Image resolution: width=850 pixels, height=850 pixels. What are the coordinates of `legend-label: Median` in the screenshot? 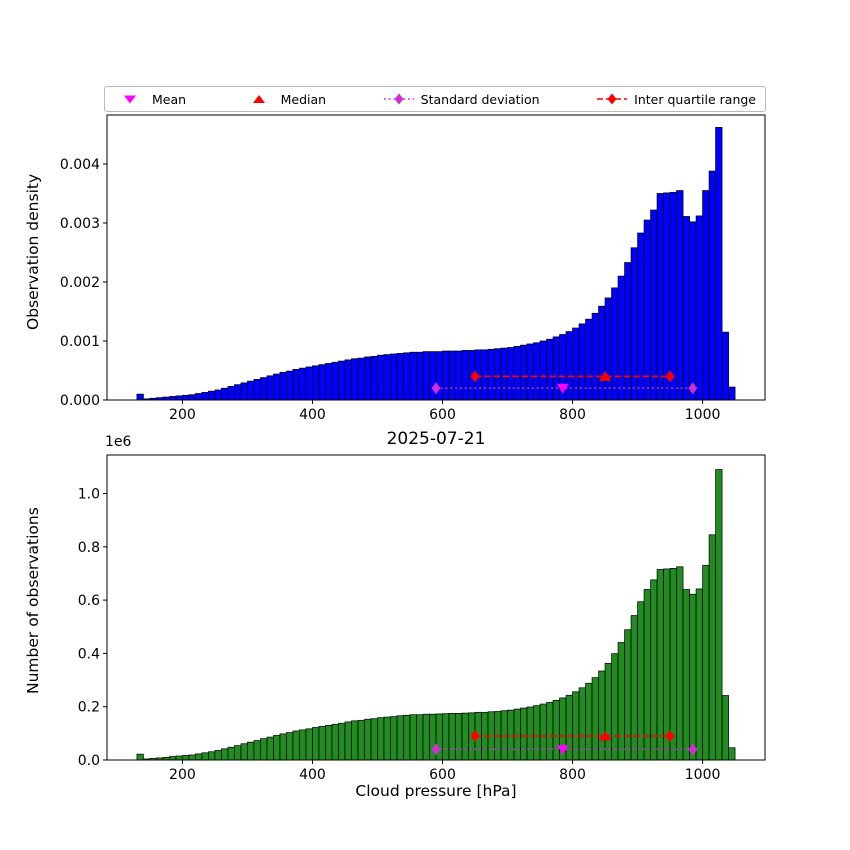 It's located at (303, 99).